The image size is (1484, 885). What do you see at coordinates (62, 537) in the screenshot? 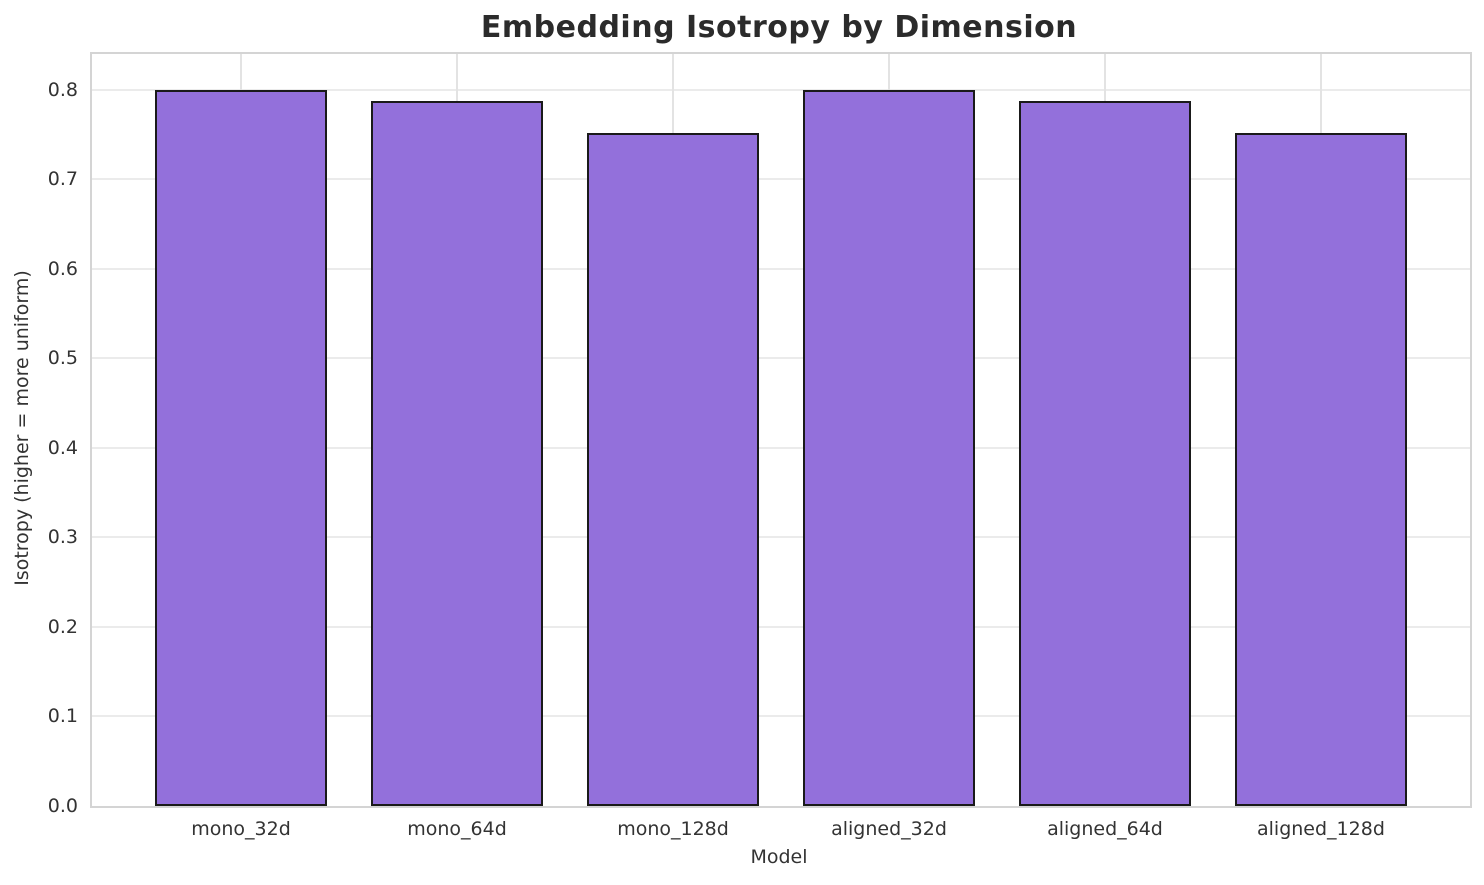
I see `y-tick-label: 0.3` at bounding box center [62, 537].